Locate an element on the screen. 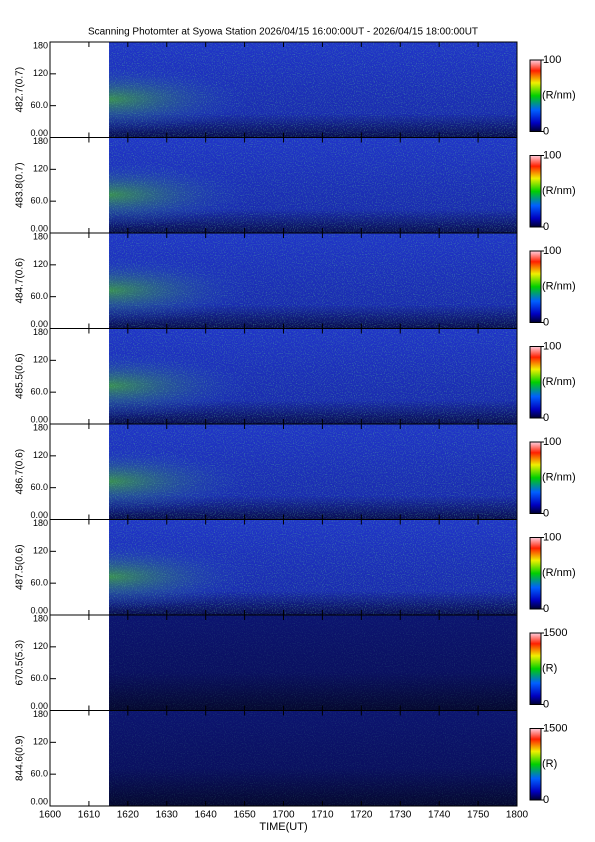 This screenshot has width=595, height=842. y-axis-label: 482.7(0.7) is located at coordinates (20, 90).